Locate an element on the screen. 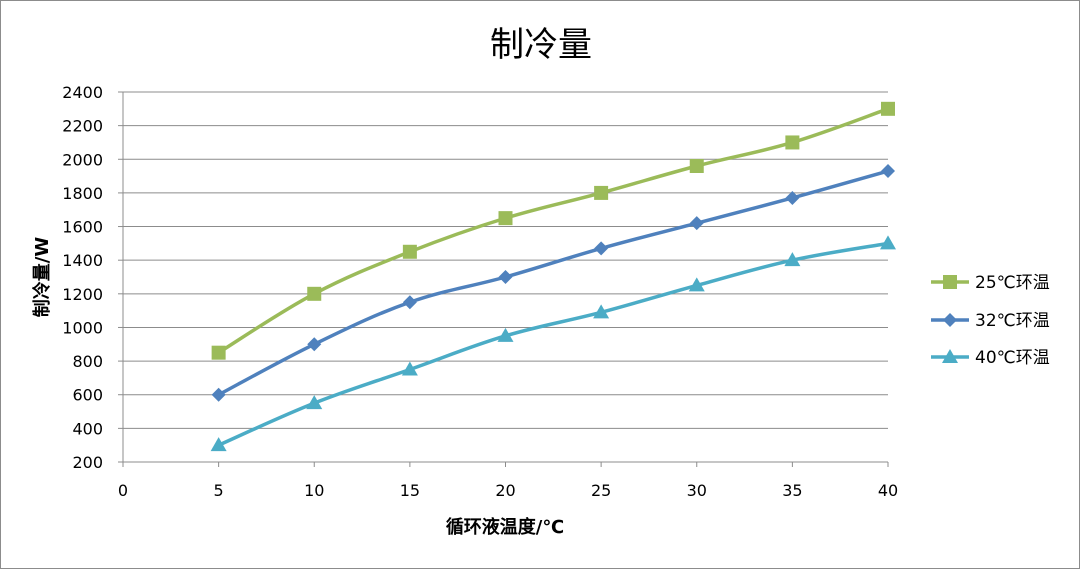 Image resolution: width=1080 pixels, height=570 pixels. legend: 25℃环温 32℃环温 40℃环温 is located at coordinates (990, 320).